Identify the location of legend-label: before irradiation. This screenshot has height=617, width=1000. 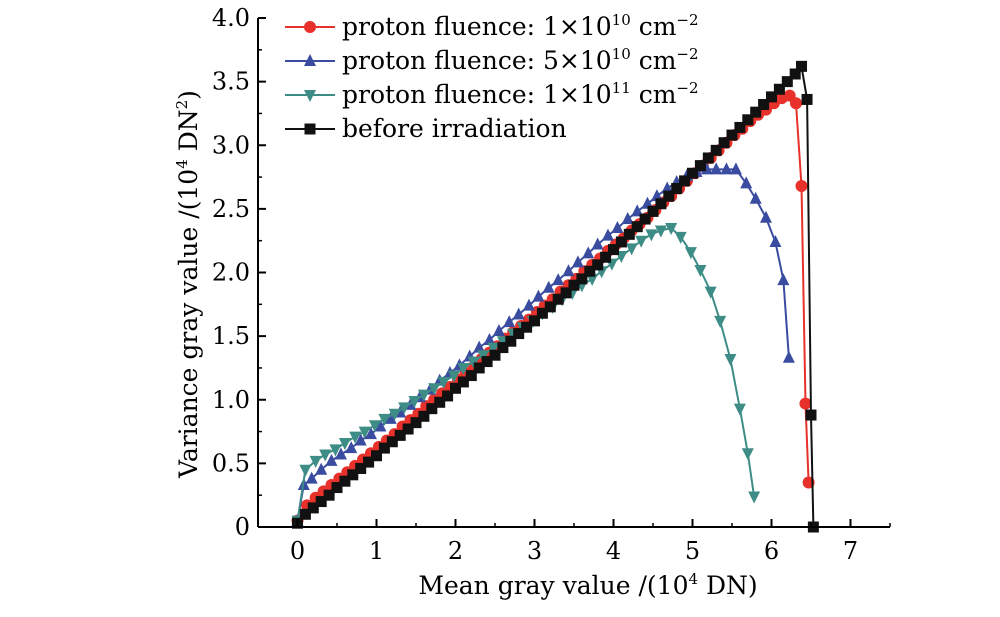
(454, 128).